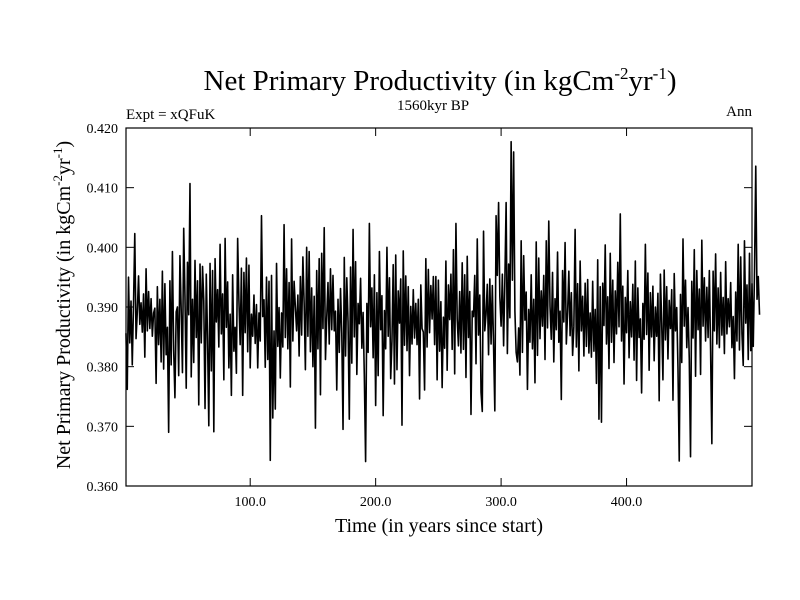  I want to click on x-axis-label: Time (in years since start), so click(439, 526).